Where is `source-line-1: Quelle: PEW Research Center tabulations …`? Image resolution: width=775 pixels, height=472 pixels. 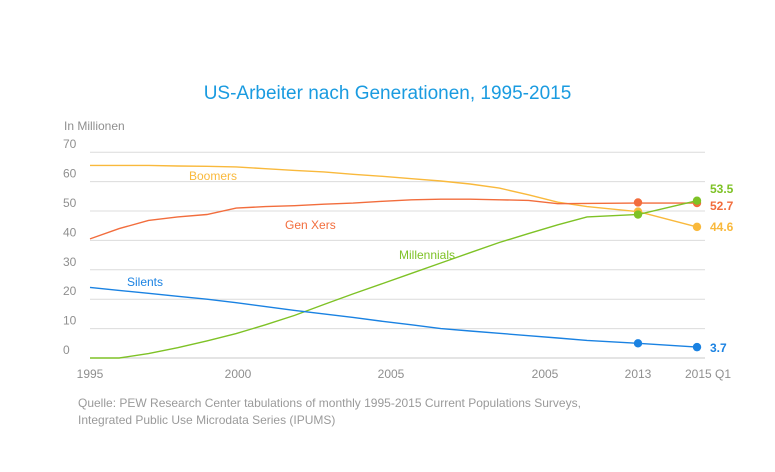 source-line-1: Quelle: PEW Research Center tabulations … is located at coordinates (329, 403).